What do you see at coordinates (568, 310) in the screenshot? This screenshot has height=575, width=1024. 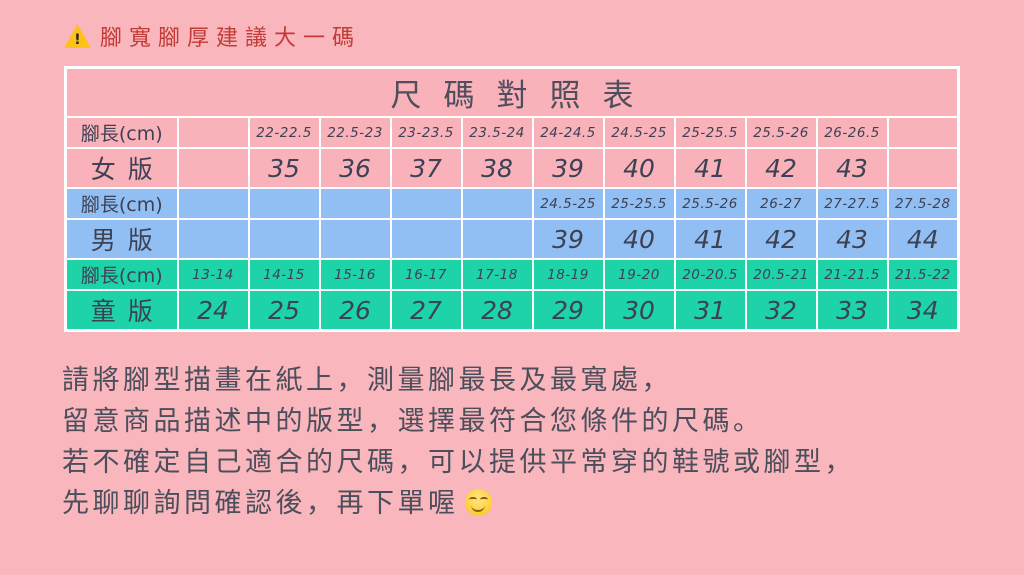 I see `size-value-cell: 29` at bounding box center [568, 310].